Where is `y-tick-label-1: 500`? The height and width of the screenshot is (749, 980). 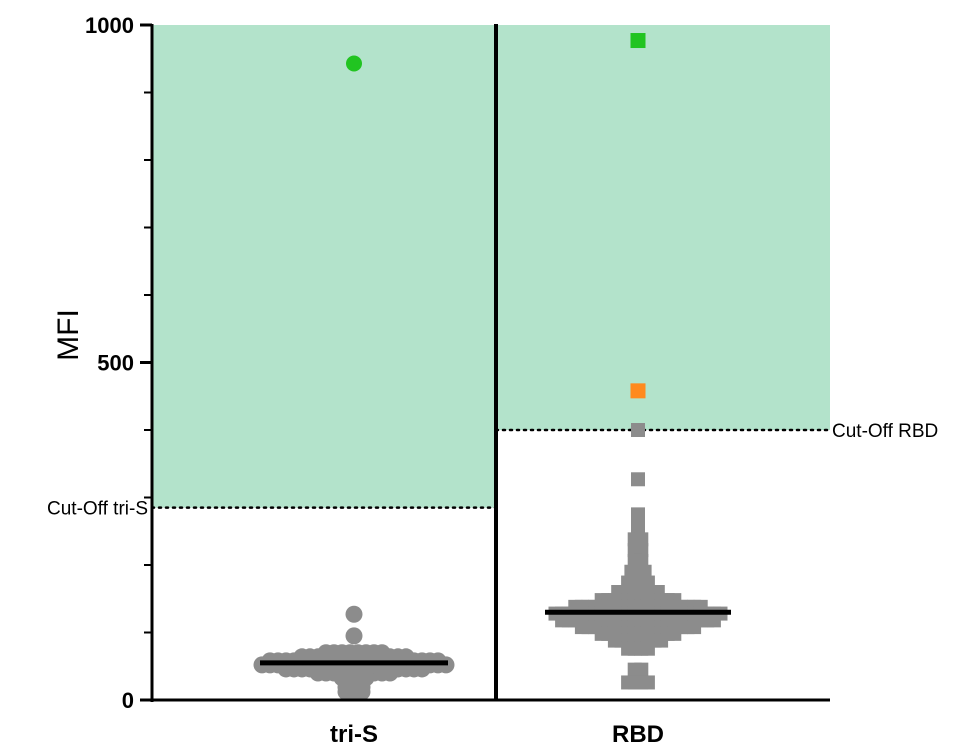 y-tick-label-1: 500 is located at coordinates (115, 363).